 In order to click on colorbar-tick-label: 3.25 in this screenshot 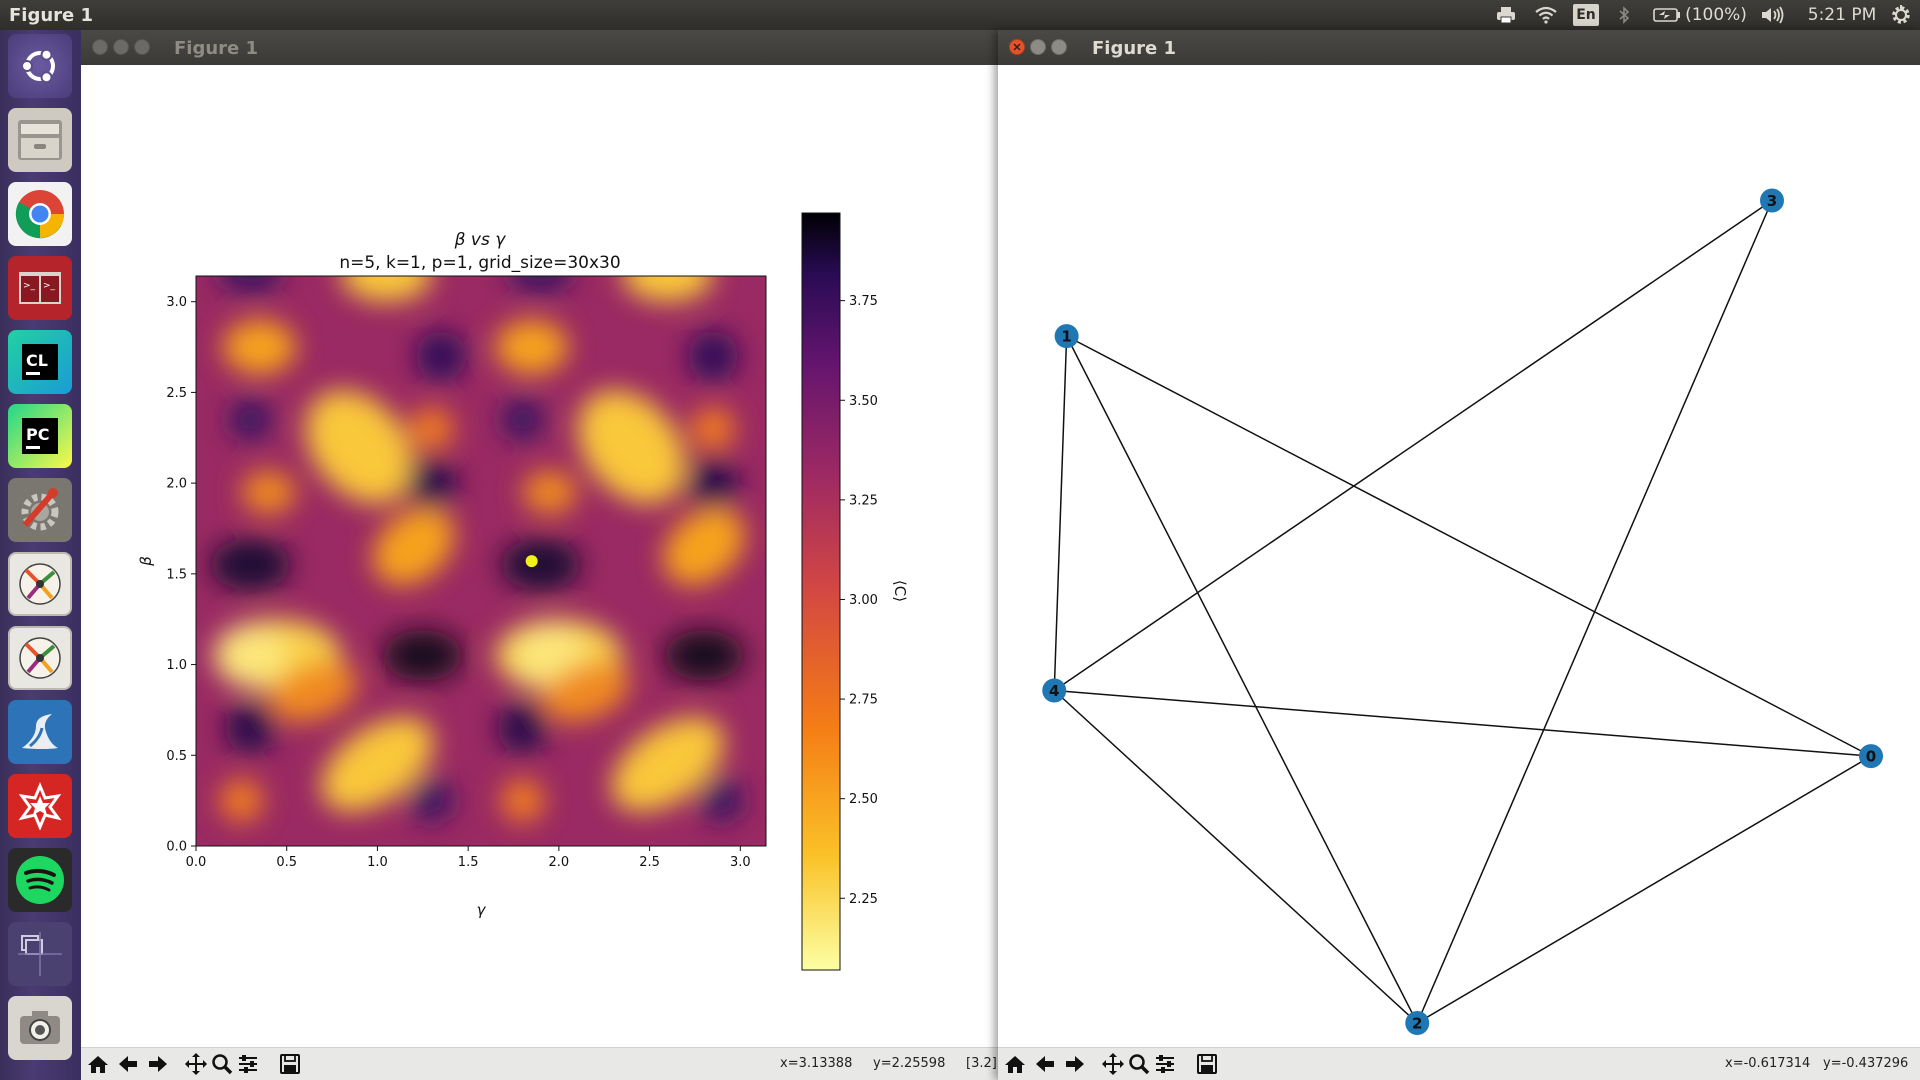, I will do `click(863, 500)`.